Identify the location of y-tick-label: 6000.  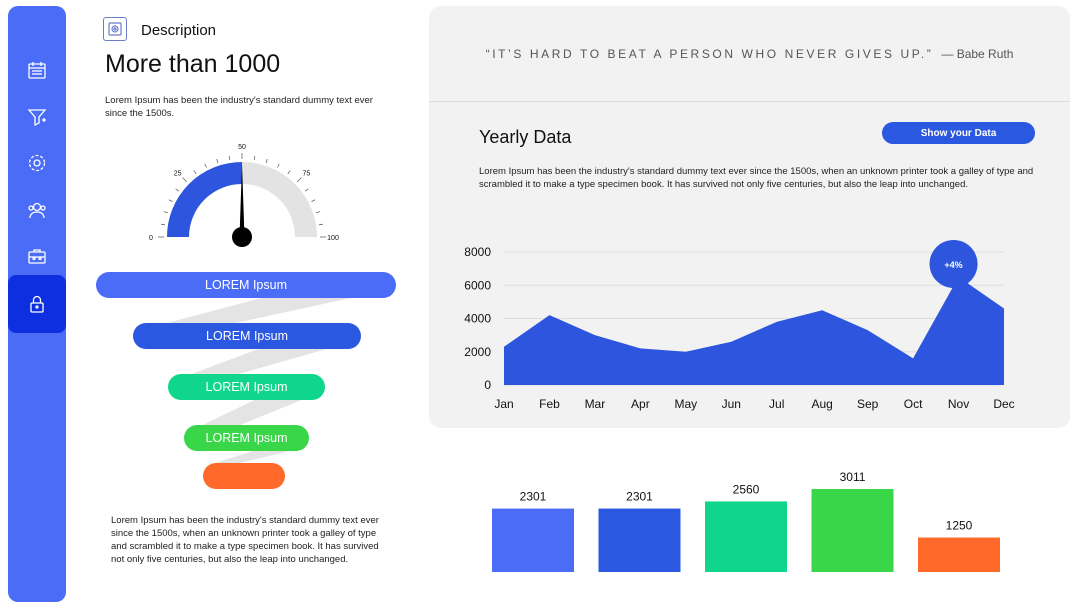
(477, 285).